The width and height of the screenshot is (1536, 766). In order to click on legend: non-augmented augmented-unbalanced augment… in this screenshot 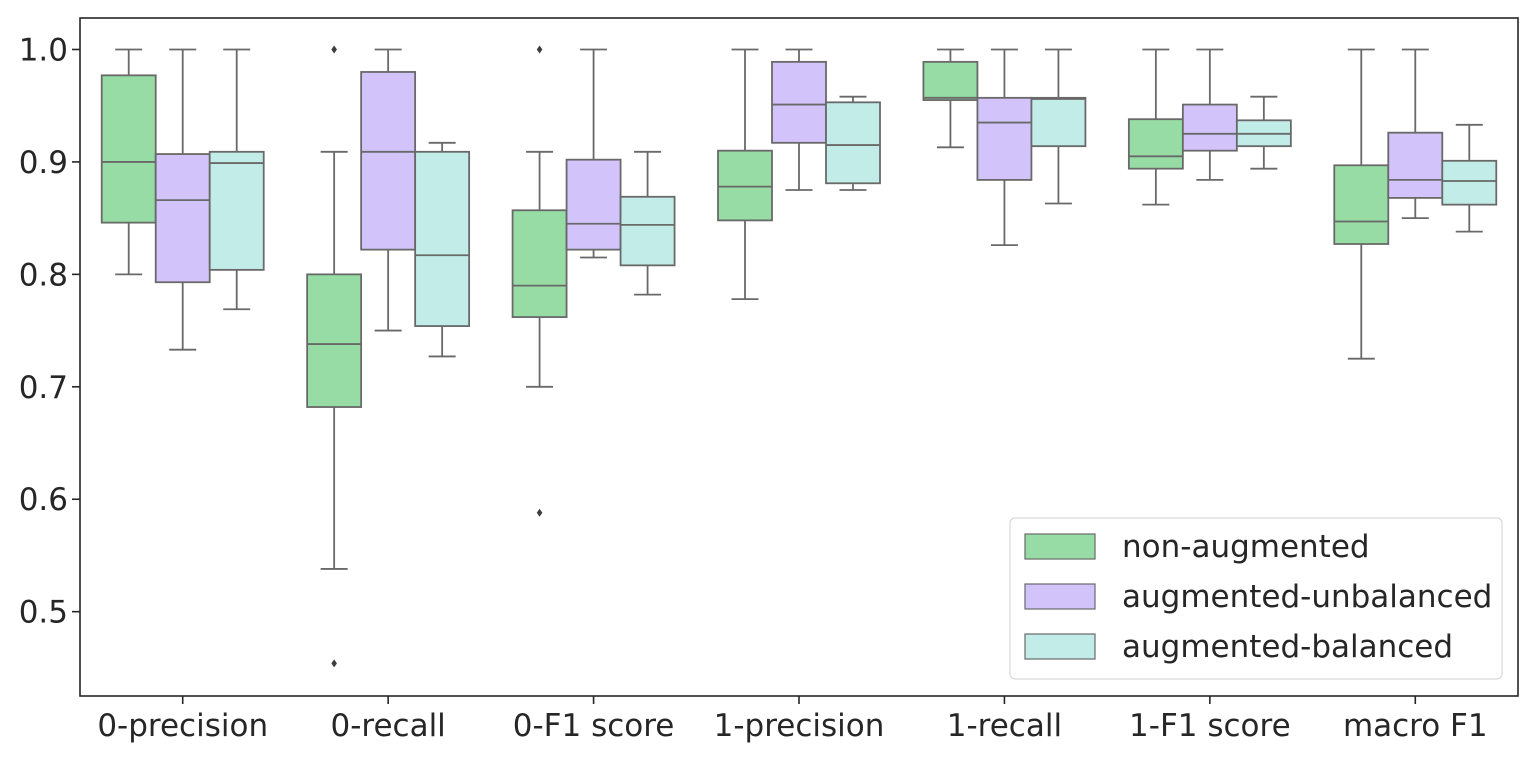, I will do `click(1256, 598)`.